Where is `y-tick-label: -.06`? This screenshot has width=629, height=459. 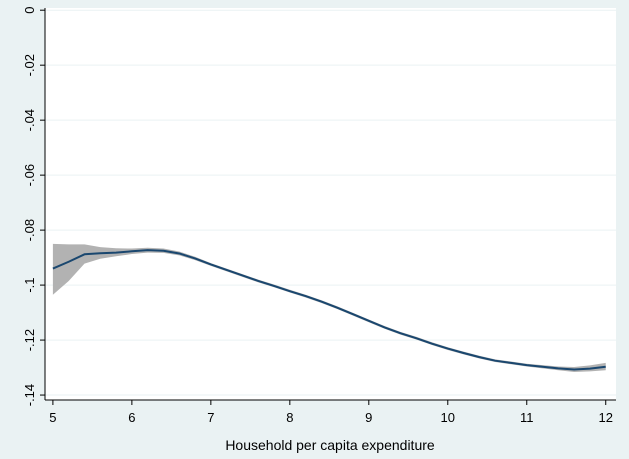 y-tick-label: -.06 is located at coordinates (29, 175).